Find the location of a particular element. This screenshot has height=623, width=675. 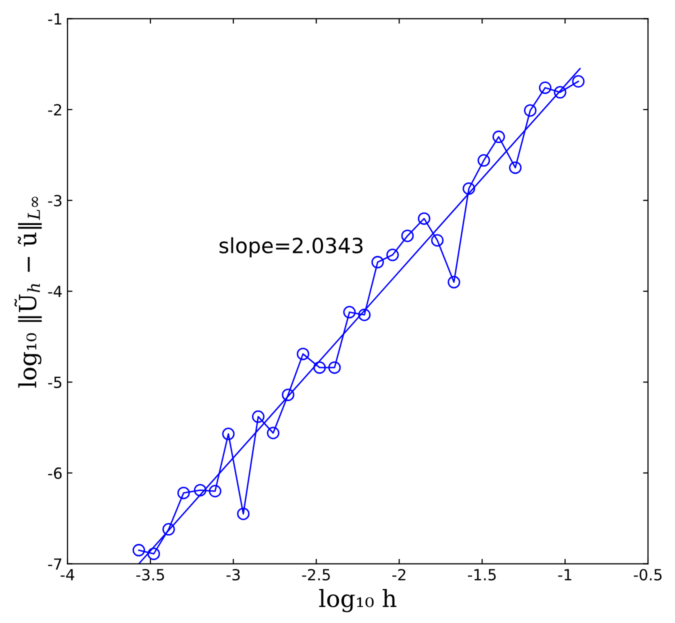

x-tick-label: -3 is located at coordinates (233, 574).